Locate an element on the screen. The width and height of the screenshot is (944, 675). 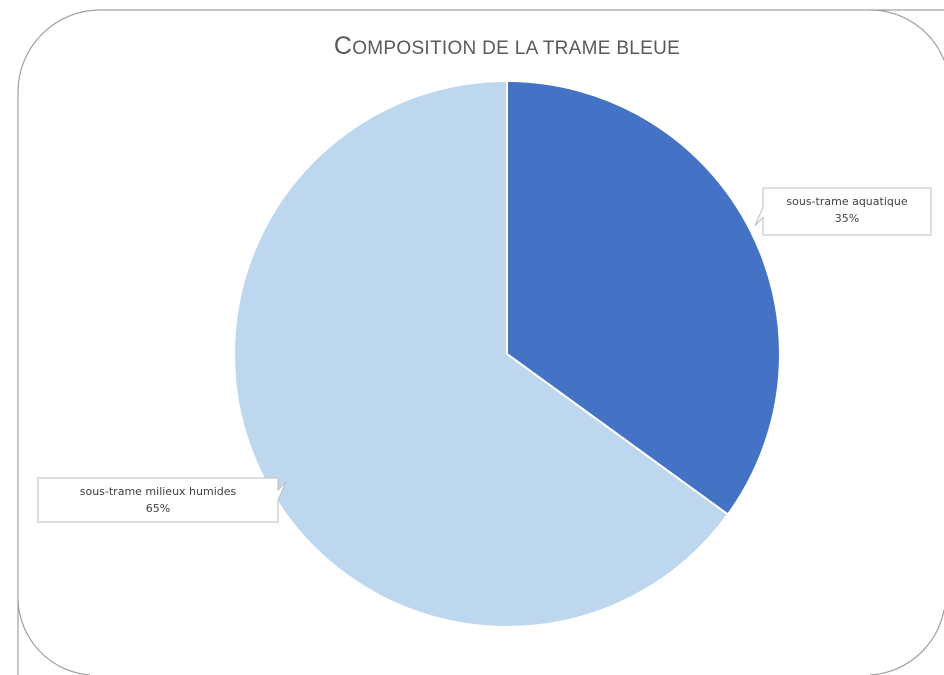
slice-label: sous-trame milieux humides is located at coordinates (158, 491).